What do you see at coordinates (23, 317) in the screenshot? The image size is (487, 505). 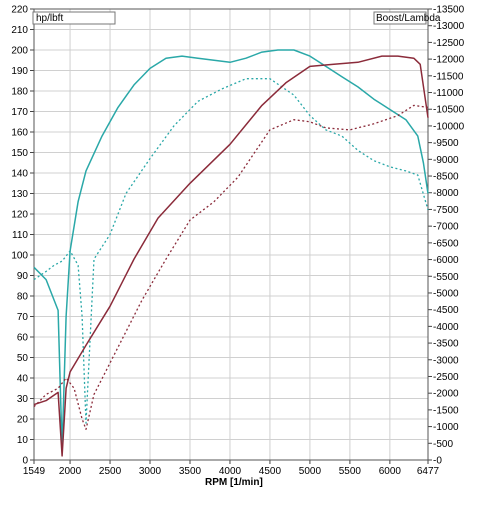 I see `left-tick-label: 70` at bounding box center [23, 317].